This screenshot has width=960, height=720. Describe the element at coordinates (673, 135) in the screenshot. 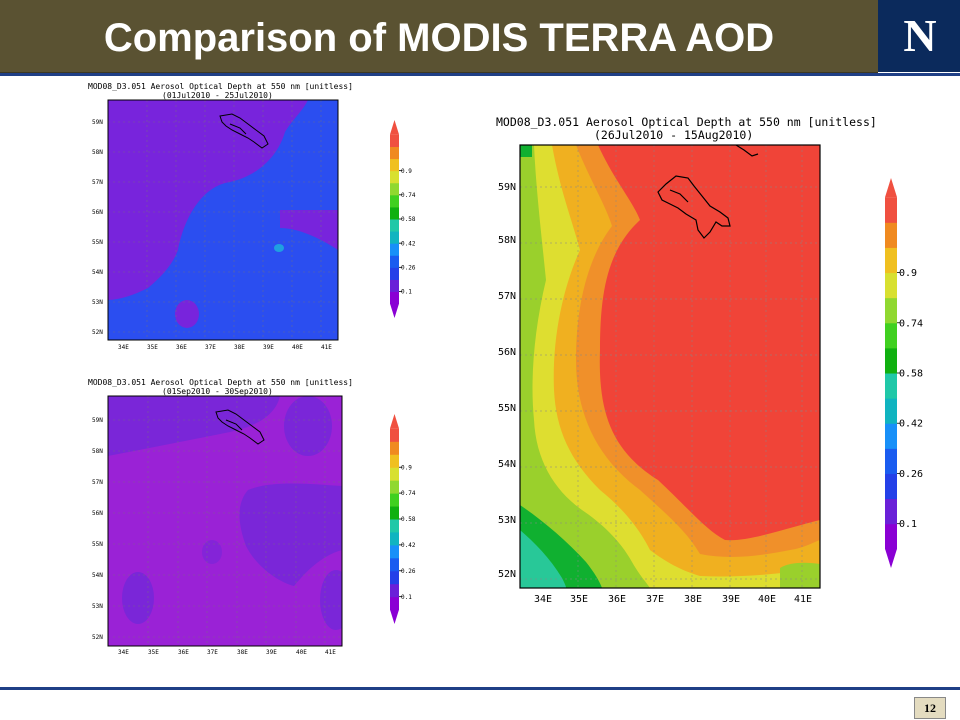

I see `map-subtitle-text: (26Jul2010 - 15Aug2010)` at that location.